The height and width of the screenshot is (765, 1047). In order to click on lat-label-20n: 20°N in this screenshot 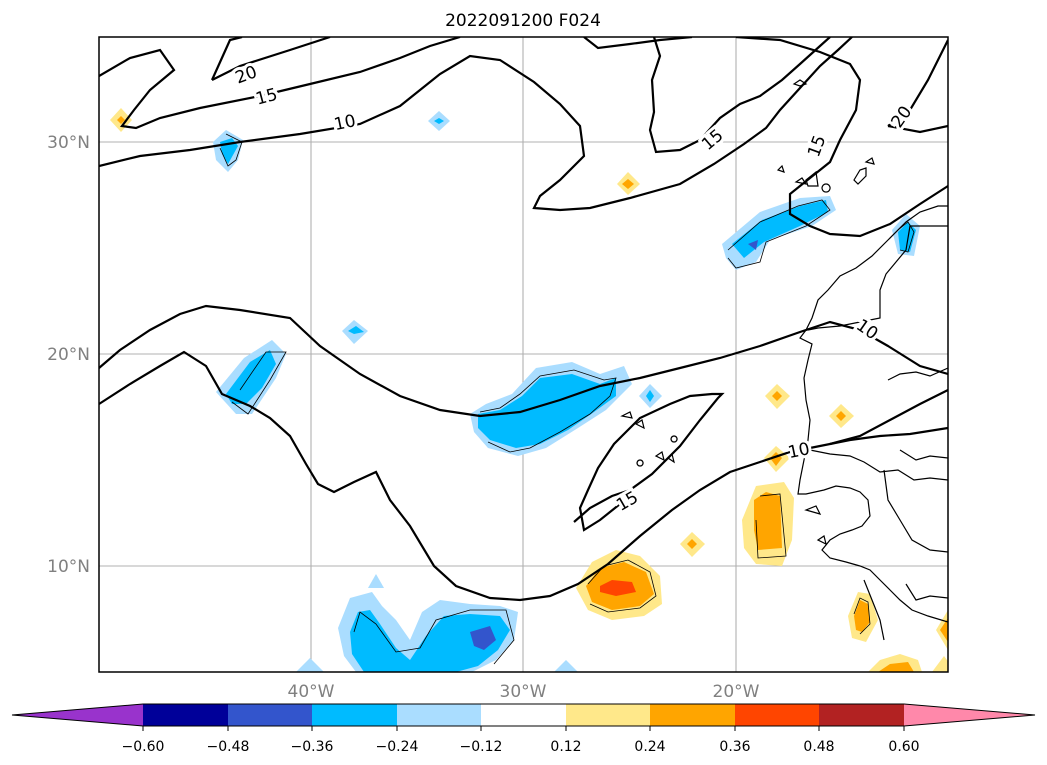, I will do `click(68, 355)`.